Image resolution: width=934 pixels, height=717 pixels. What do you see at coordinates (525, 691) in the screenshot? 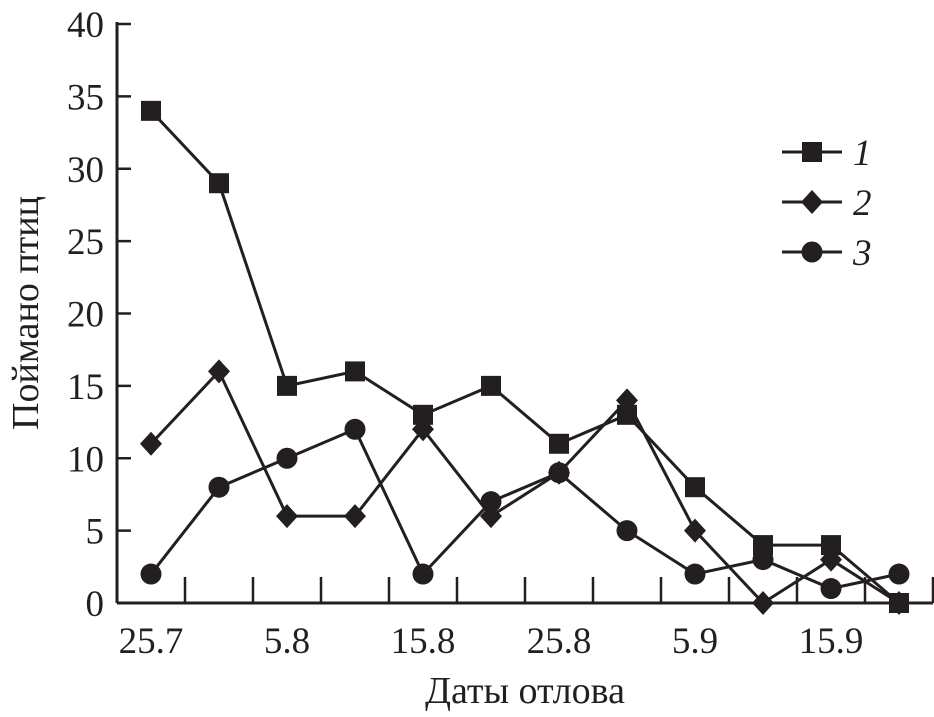
I see `x-axis-label: Даты отлова` at bounding box center [525, 691].